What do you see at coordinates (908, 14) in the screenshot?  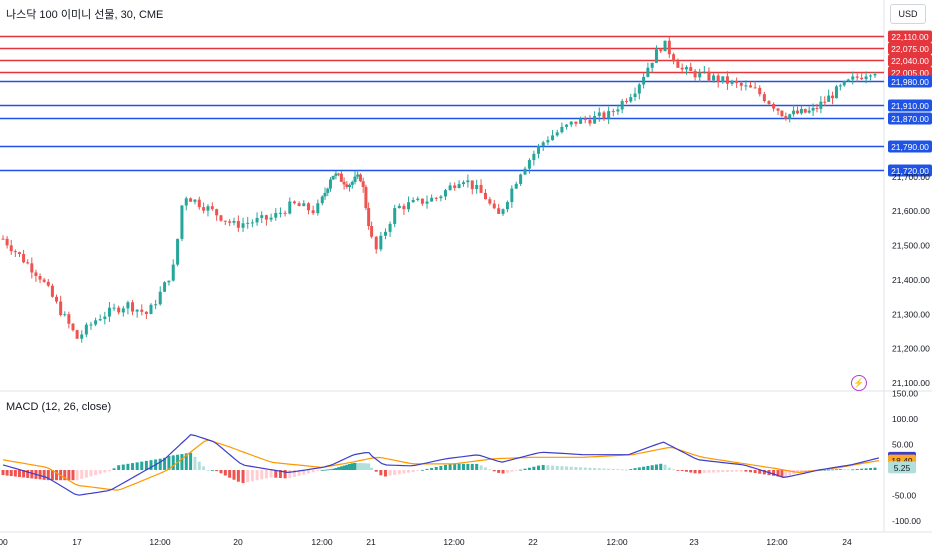 I see `currency-button: USD` at bounding box center [908, 14].